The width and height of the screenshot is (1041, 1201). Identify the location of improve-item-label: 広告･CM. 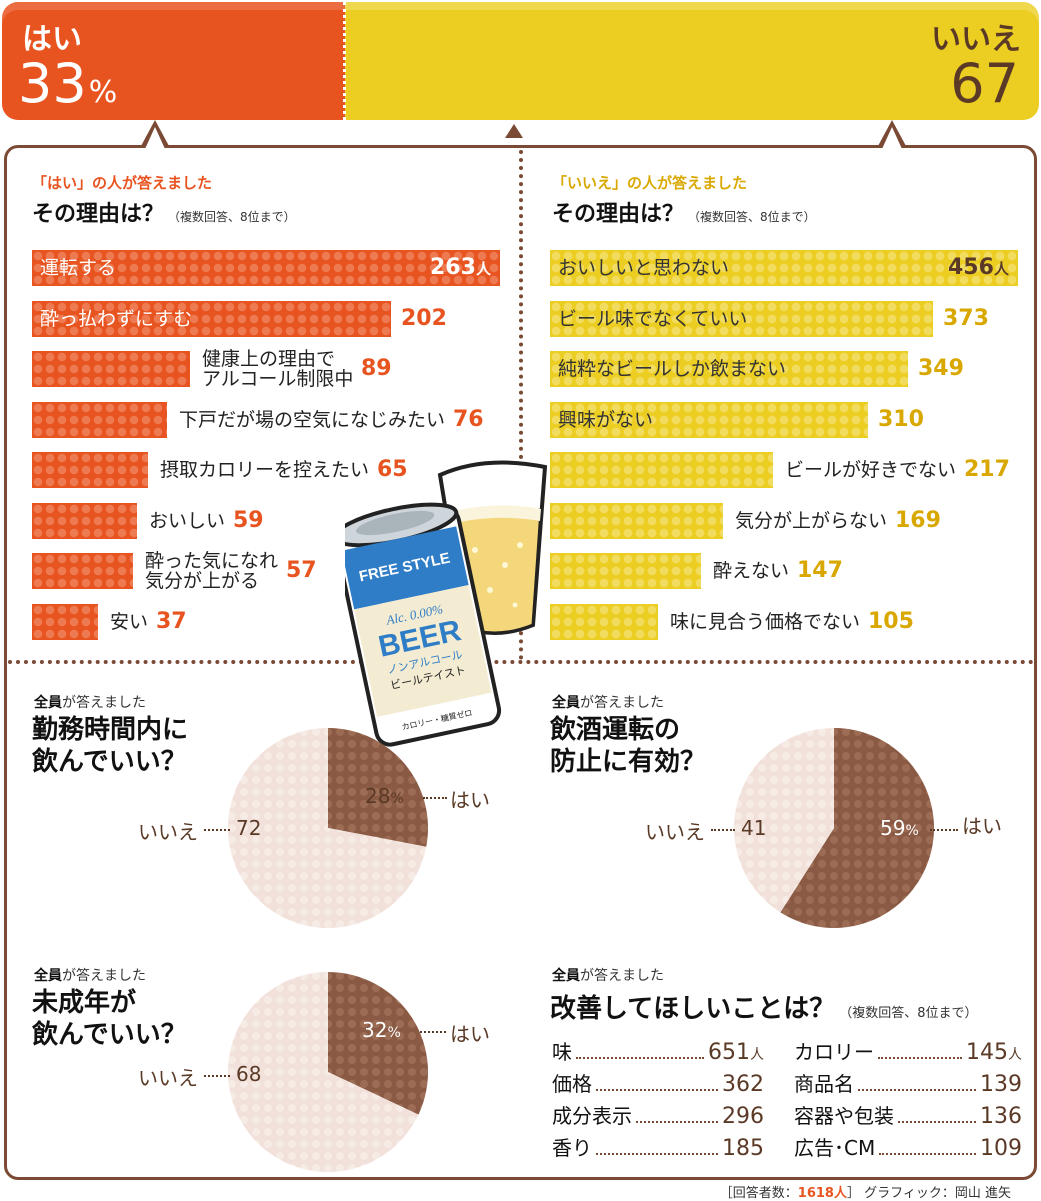
(835, 1148).